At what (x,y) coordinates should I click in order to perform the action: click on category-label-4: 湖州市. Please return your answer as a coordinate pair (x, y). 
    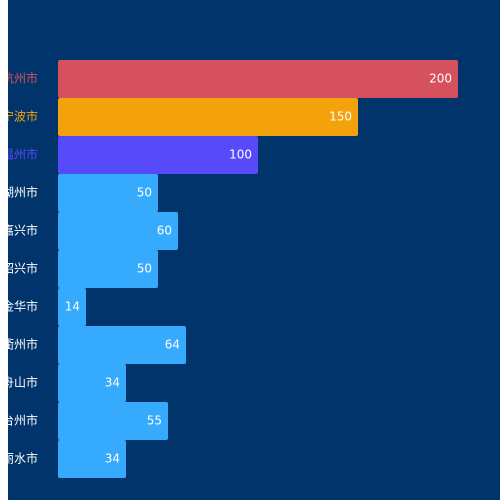
    Looking at the image, I should click on (23, 192).